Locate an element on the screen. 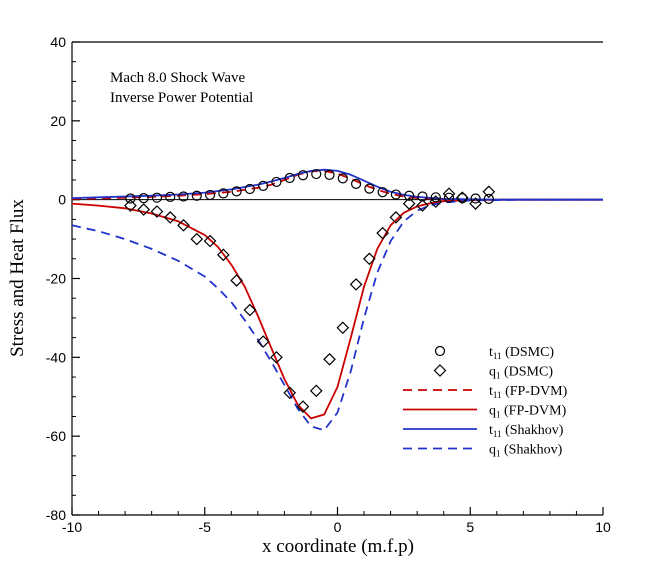  series-line-t11-shakhov is located at coordinates (337, 184).